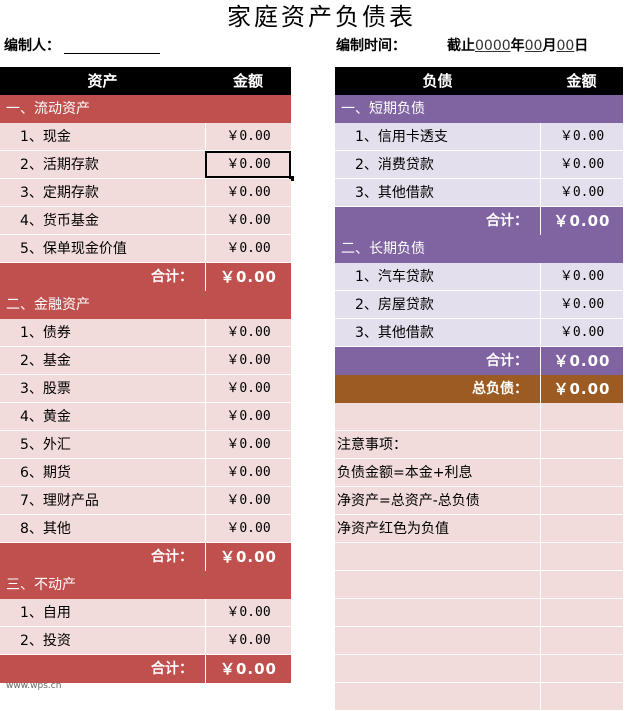 The width and height of the screenshot is (643, 711). What do you see at coordinates (493, 46) in the screenshot?
I see `year-value: 0000` at bounding box center [493, 46].